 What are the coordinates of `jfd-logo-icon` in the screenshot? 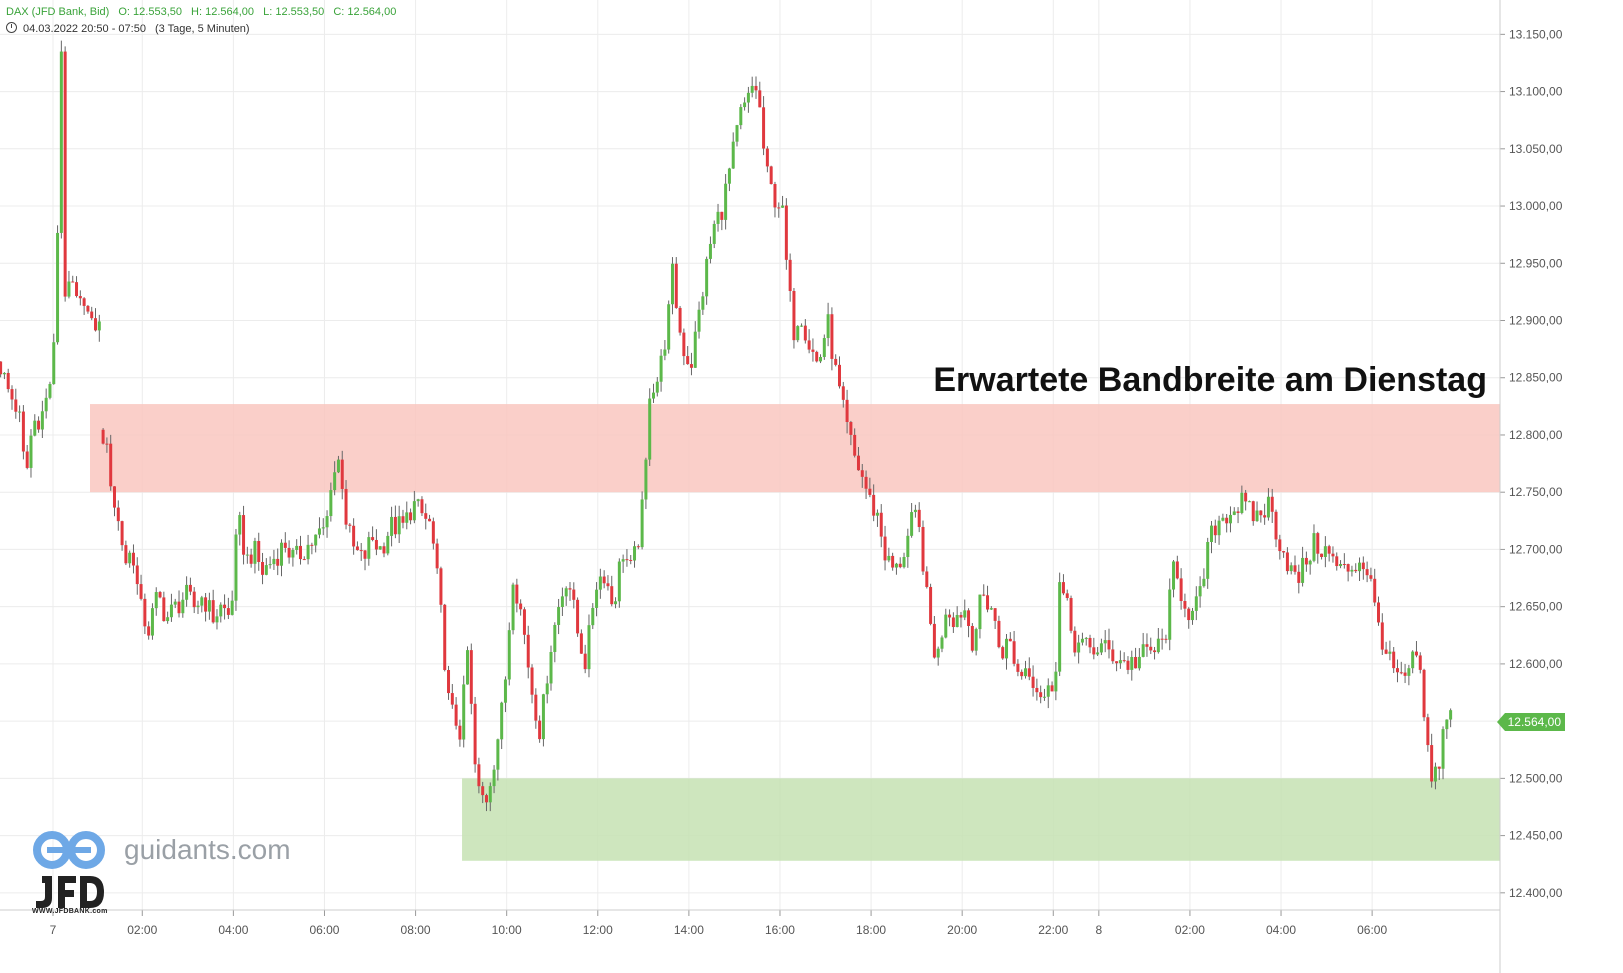 It's located at (69, 869).